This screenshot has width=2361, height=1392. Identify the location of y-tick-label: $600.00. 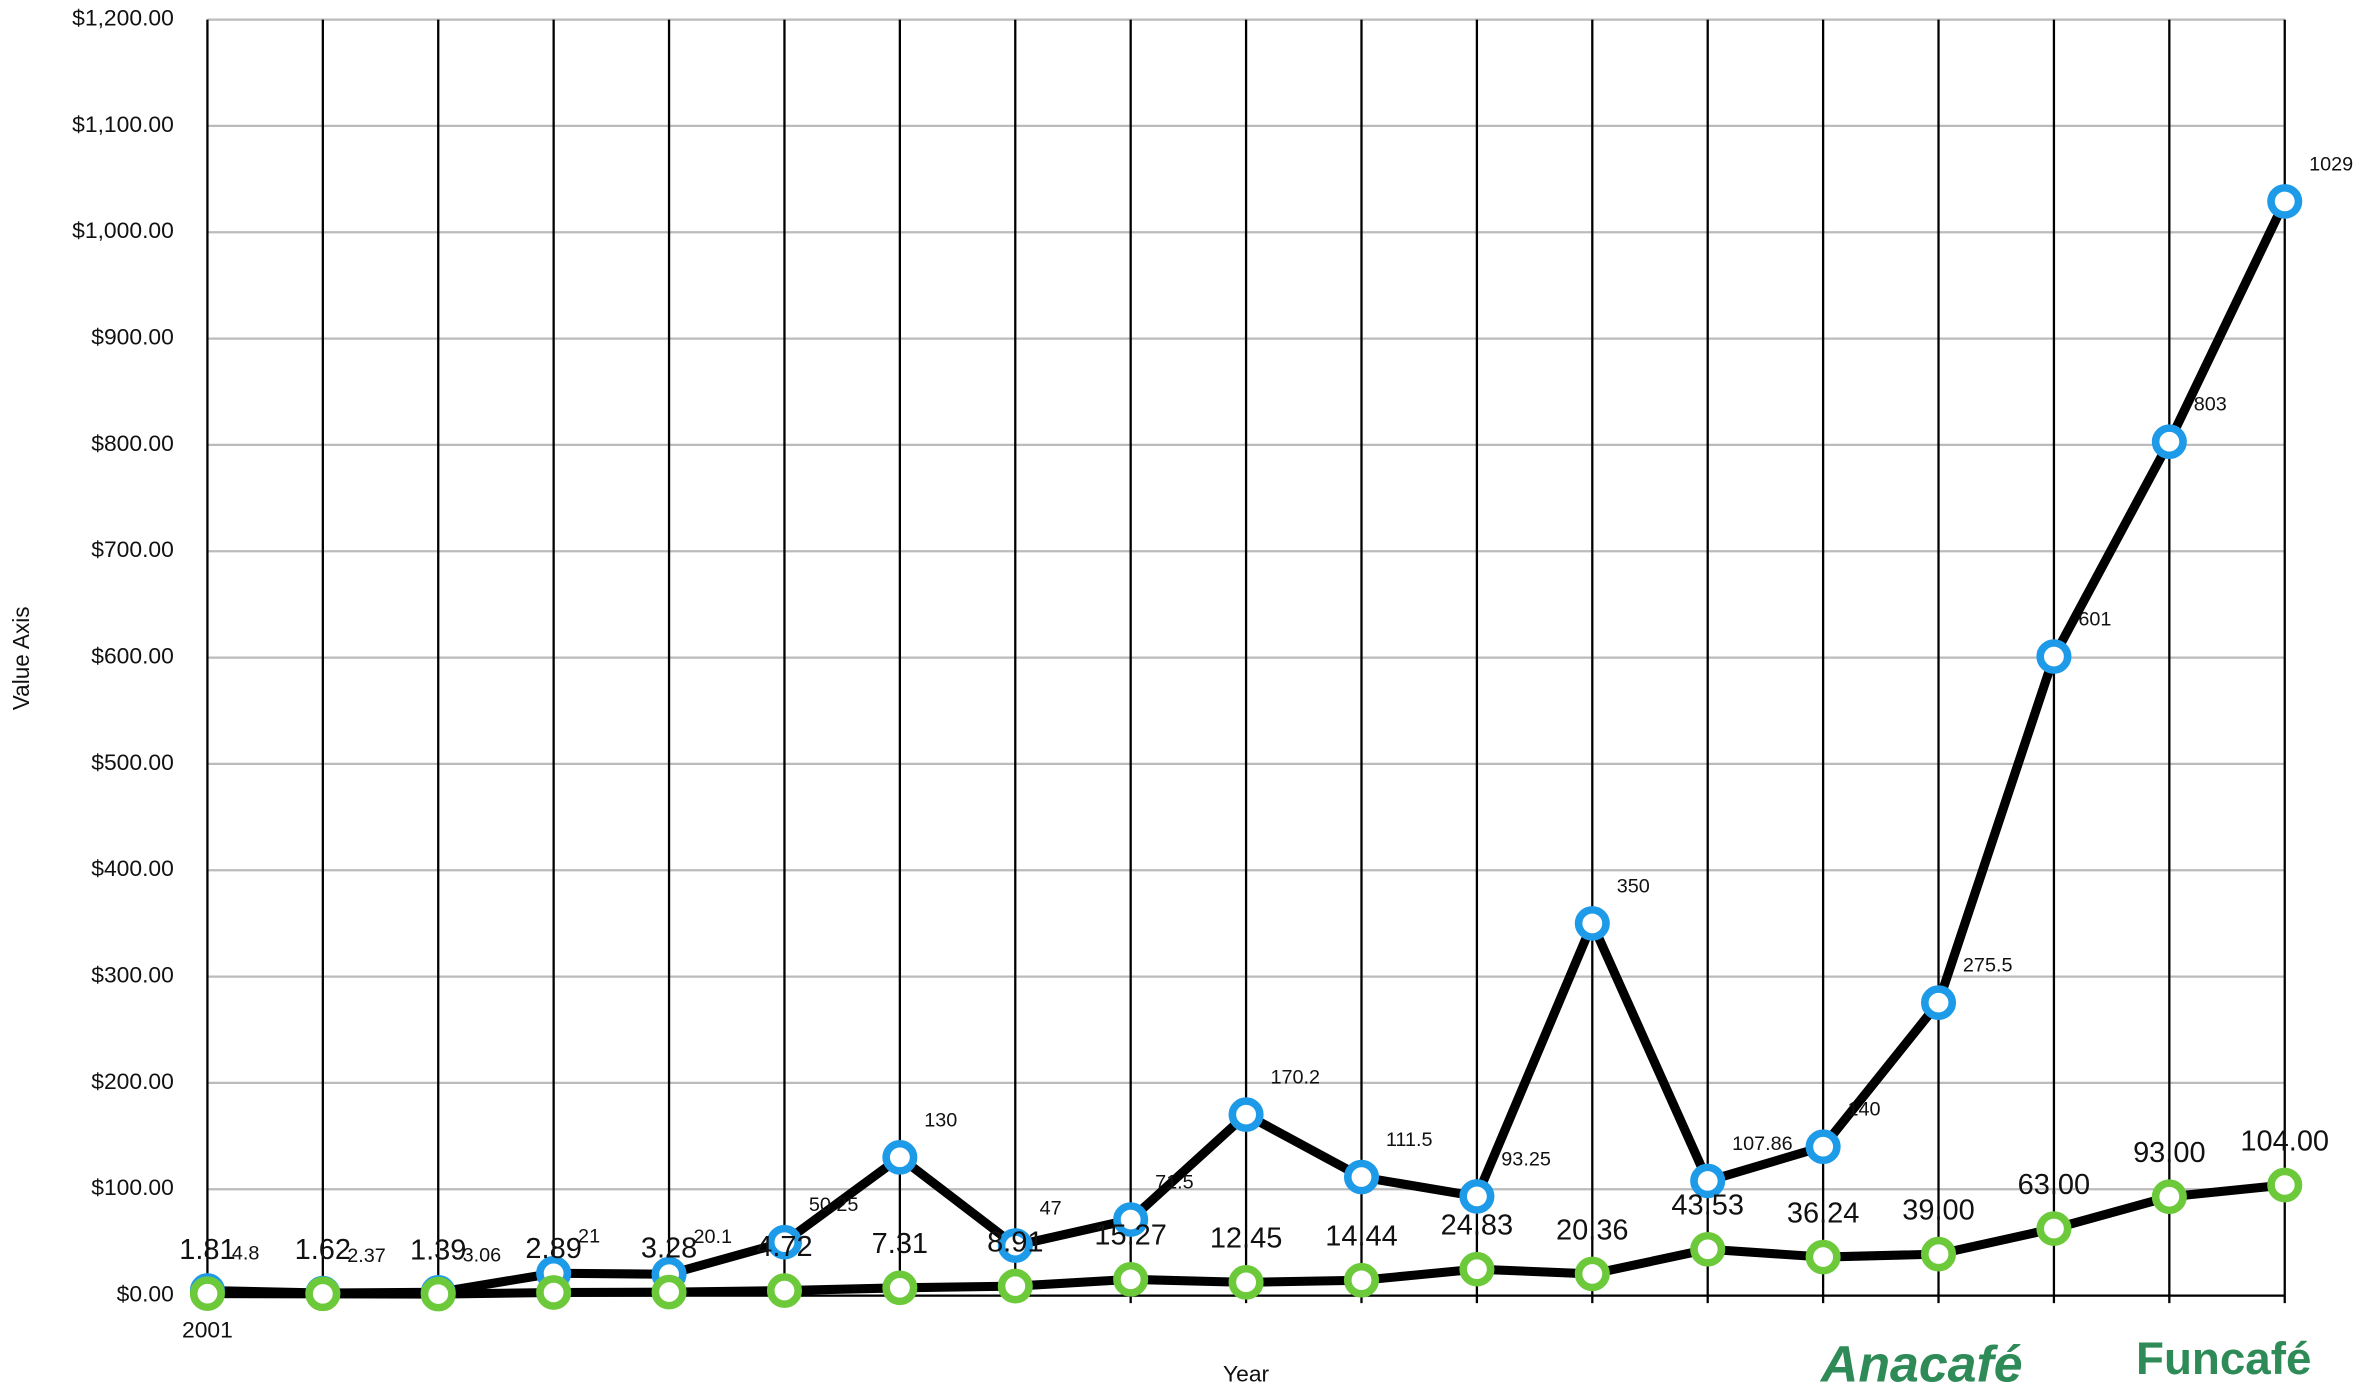
(132, 656).